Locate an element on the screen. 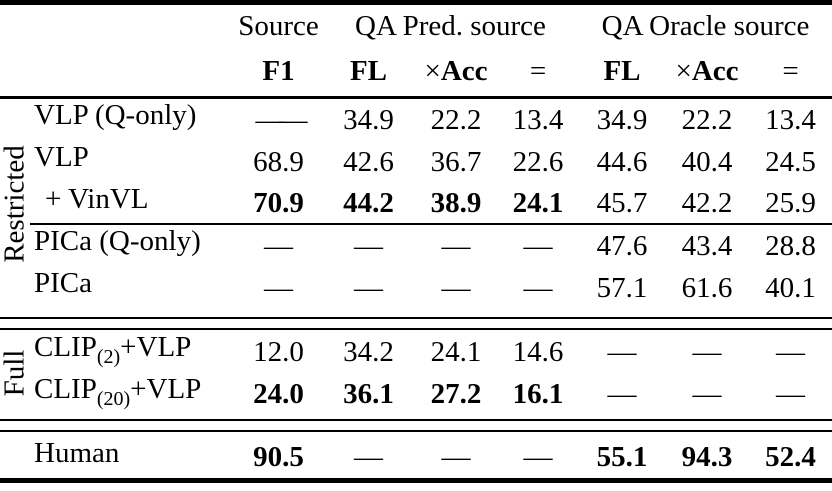 This screenshot has height=491, width=832. metric-cell: 40.1 is located at coordinates (790, 287).